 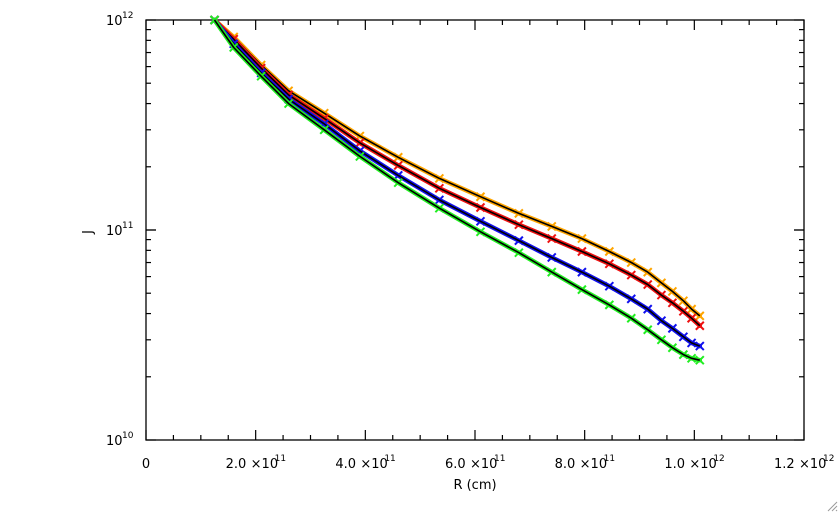 I want to click on x-tick-mantissa: 1.2, so click(x=784, y=464).